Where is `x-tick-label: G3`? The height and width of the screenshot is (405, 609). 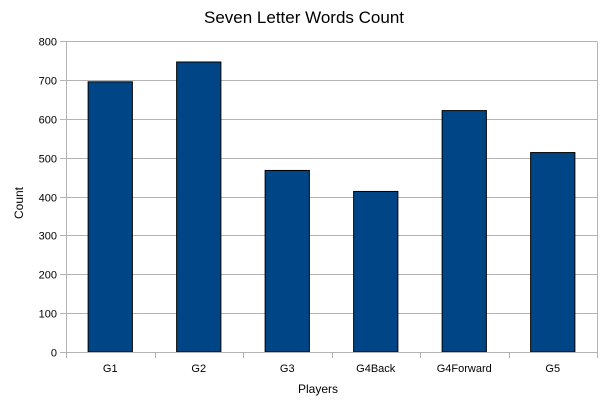
x-tick-label: G3 is located at coordinates (287, 369).